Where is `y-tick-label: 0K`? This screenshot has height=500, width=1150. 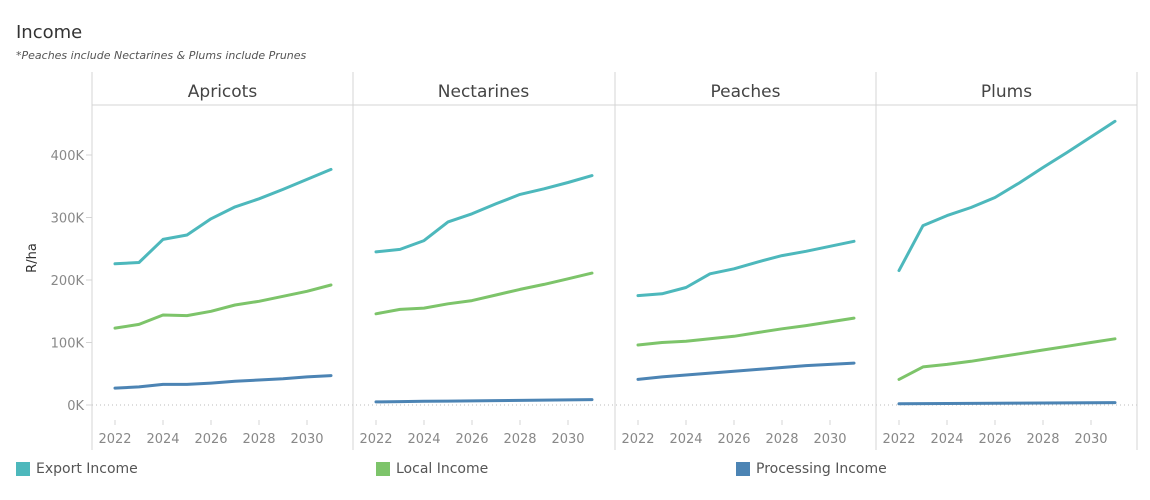 y-tick-label: 0K is located at coordinates (75, 406).